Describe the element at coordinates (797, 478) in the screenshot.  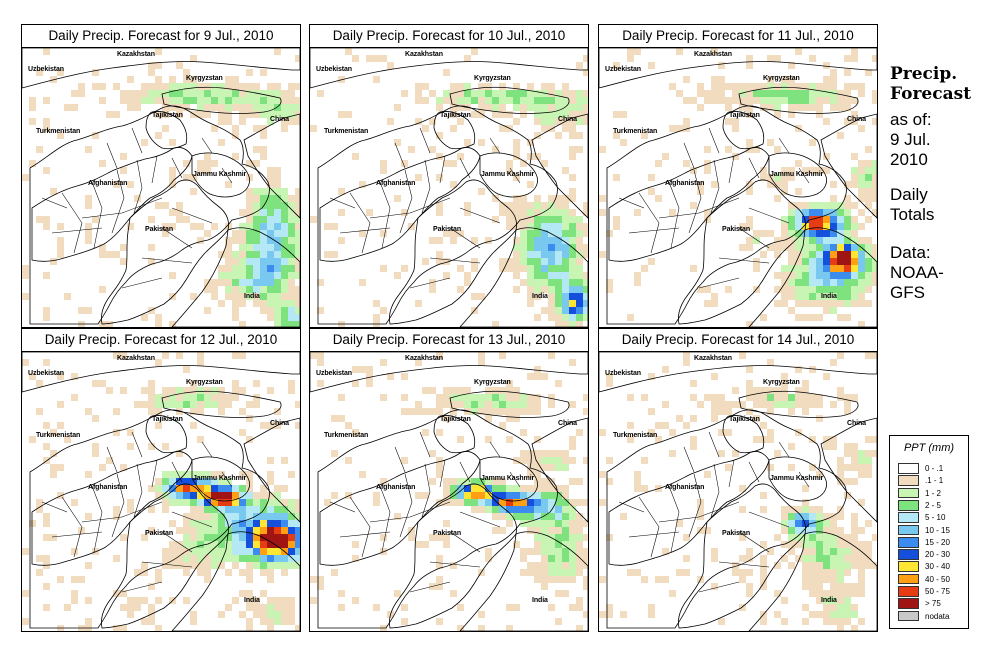
I see `map-label-jammu-kashmir: Jammu Kashmir` at that location.